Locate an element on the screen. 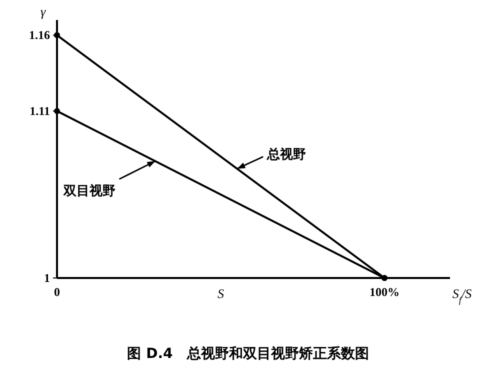 This screenshot has height=373, width=496. text: 图 D.4 总视野和双目视野矫正系数图 is located at coordinates (248, 353).